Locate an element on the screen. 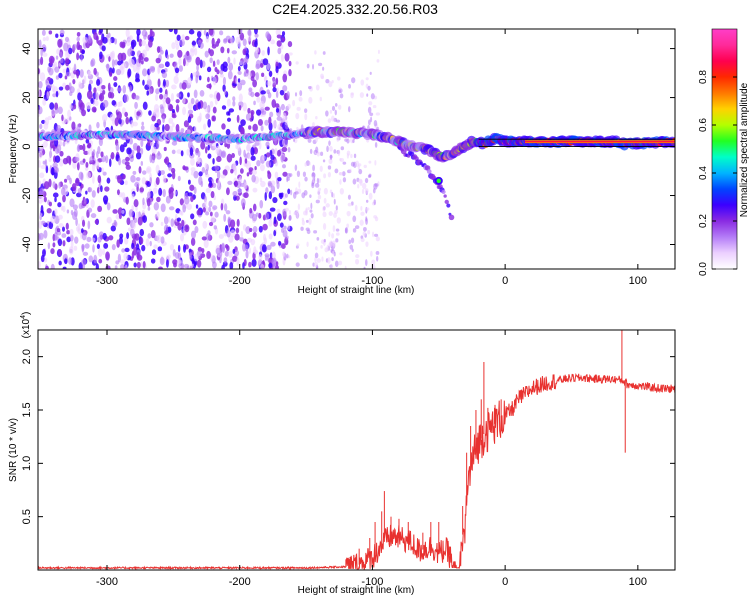 This screenshot has height=600, width=750. y-tick-label: 40 is located at coordinates (27, 48).